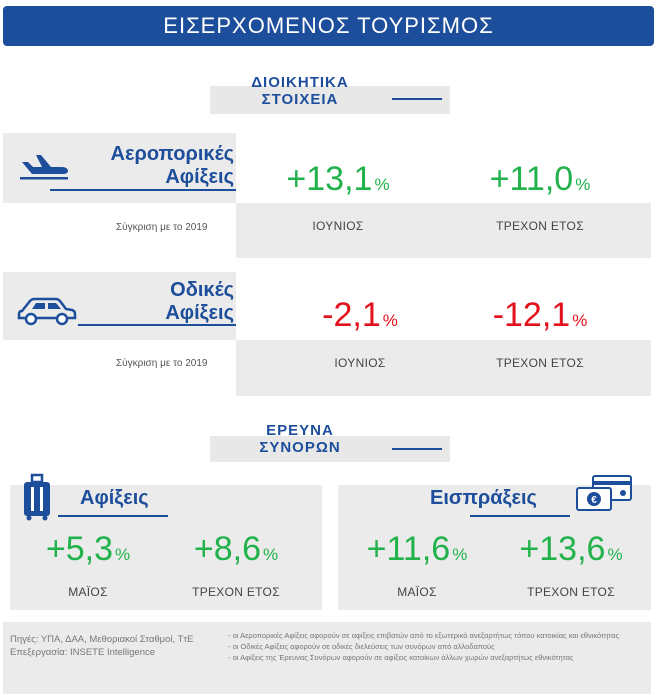 The height and width of the screenshot is (700, 660). I want to click on road-label: Οδικές Αφίξεις, so click(157, 302).